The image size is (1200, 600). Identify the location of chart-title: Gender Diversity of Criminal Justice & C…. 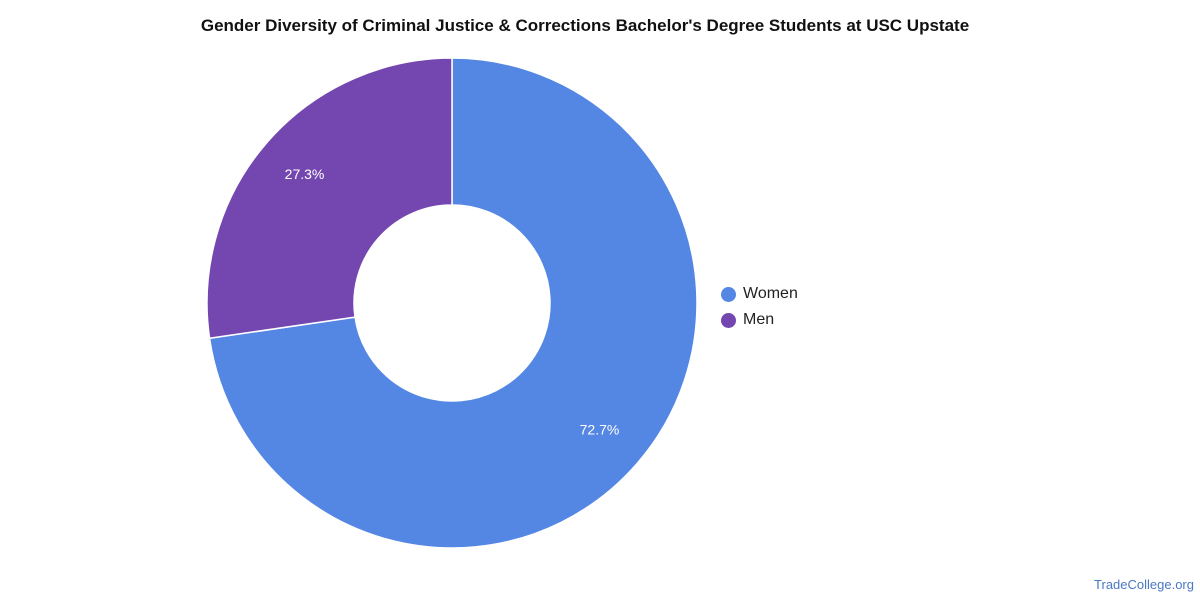
(585, 25).